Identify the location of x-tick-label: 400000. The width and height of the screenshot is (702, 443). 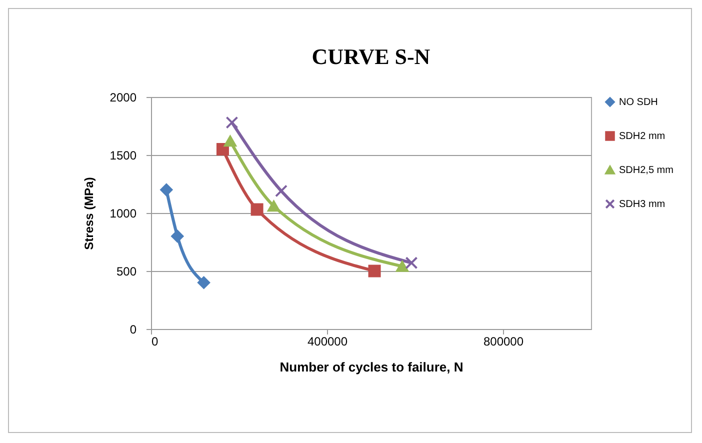
(327, 341).